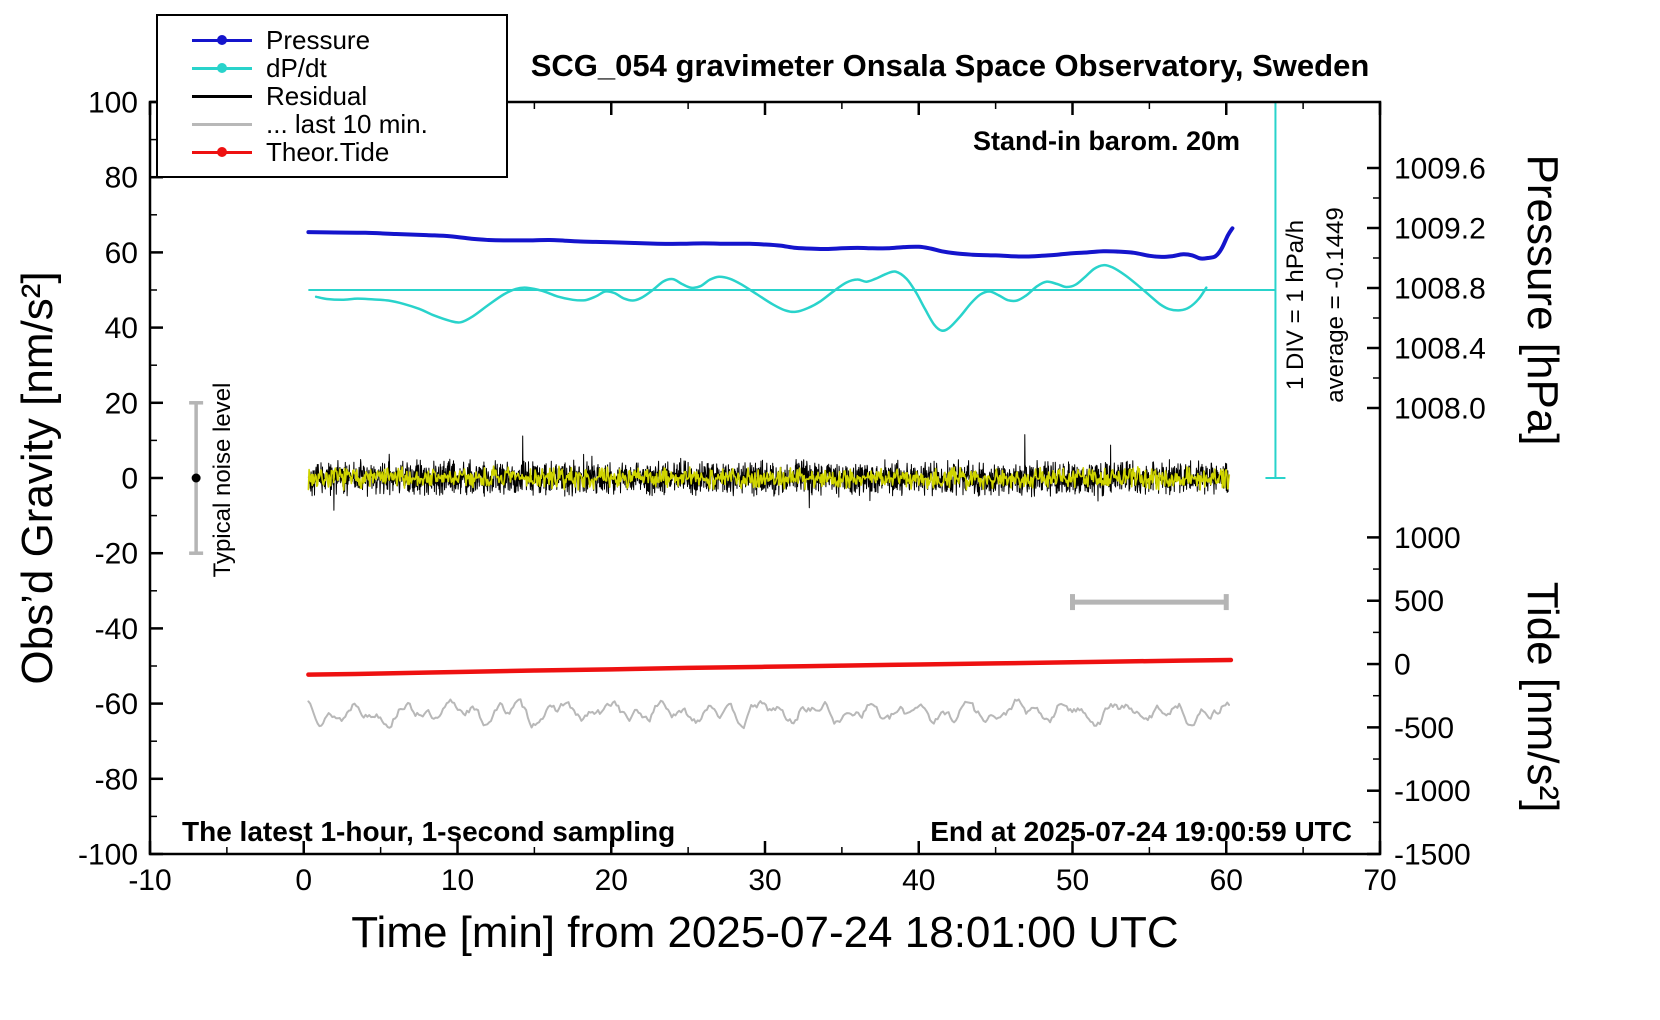 The width and height of the screenshot is (1660, 1020). Describe the element at coordinates (770, 667) in the screenshot. I see `series-theor-tide` at that location.